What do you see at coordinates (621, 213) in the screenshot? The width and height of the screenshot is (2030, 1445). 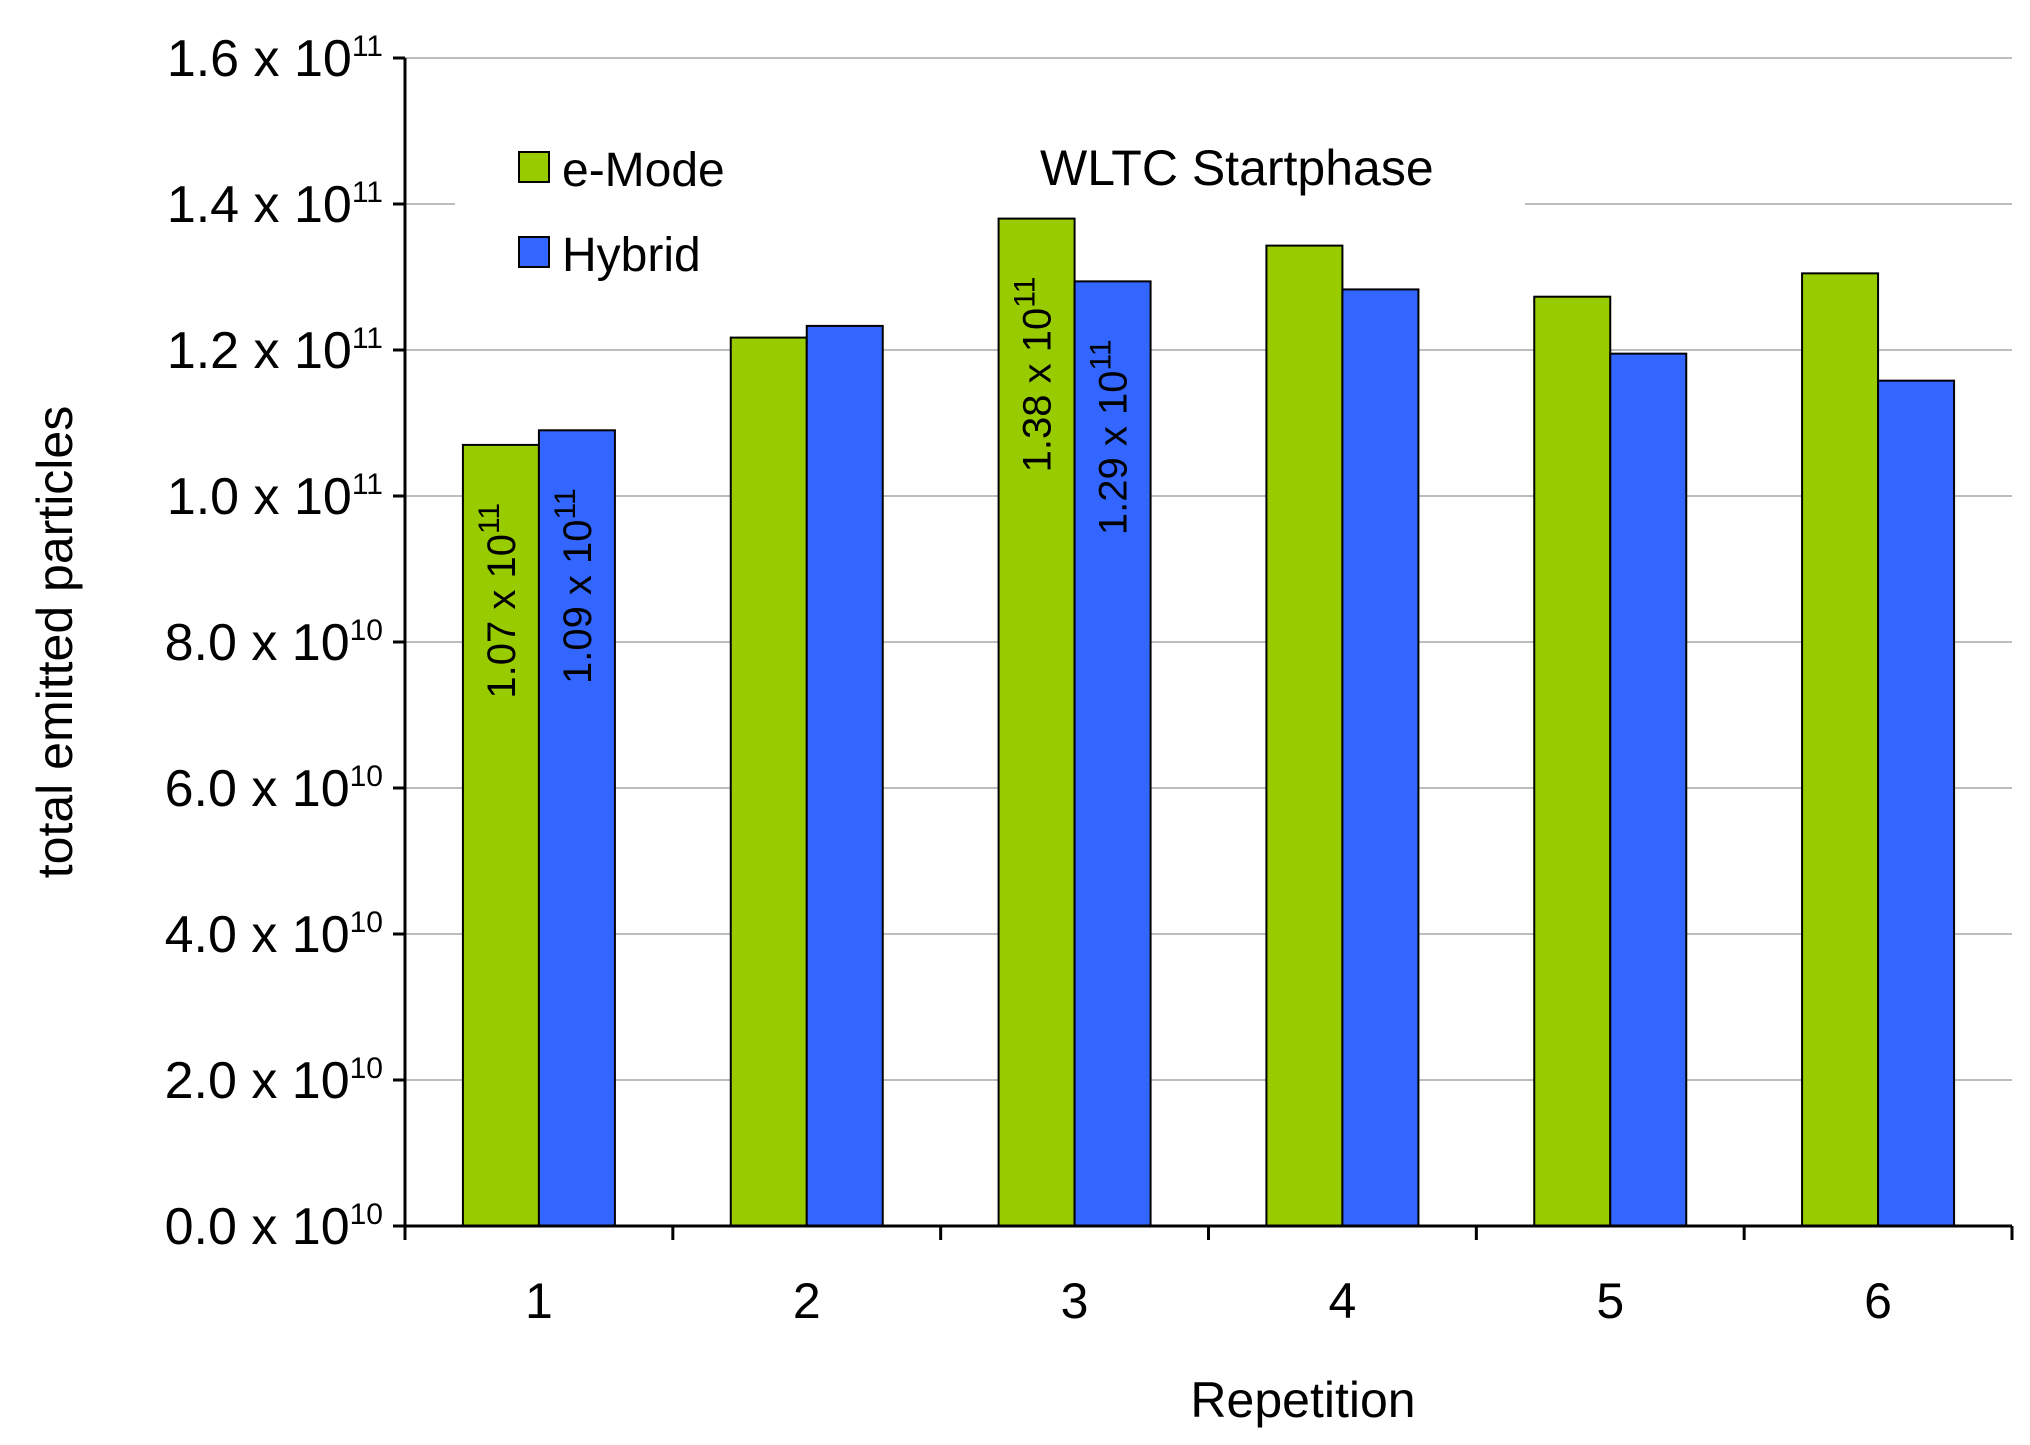 I see `legend: e-Mode Hybrid` at bounding box center [621, 213].